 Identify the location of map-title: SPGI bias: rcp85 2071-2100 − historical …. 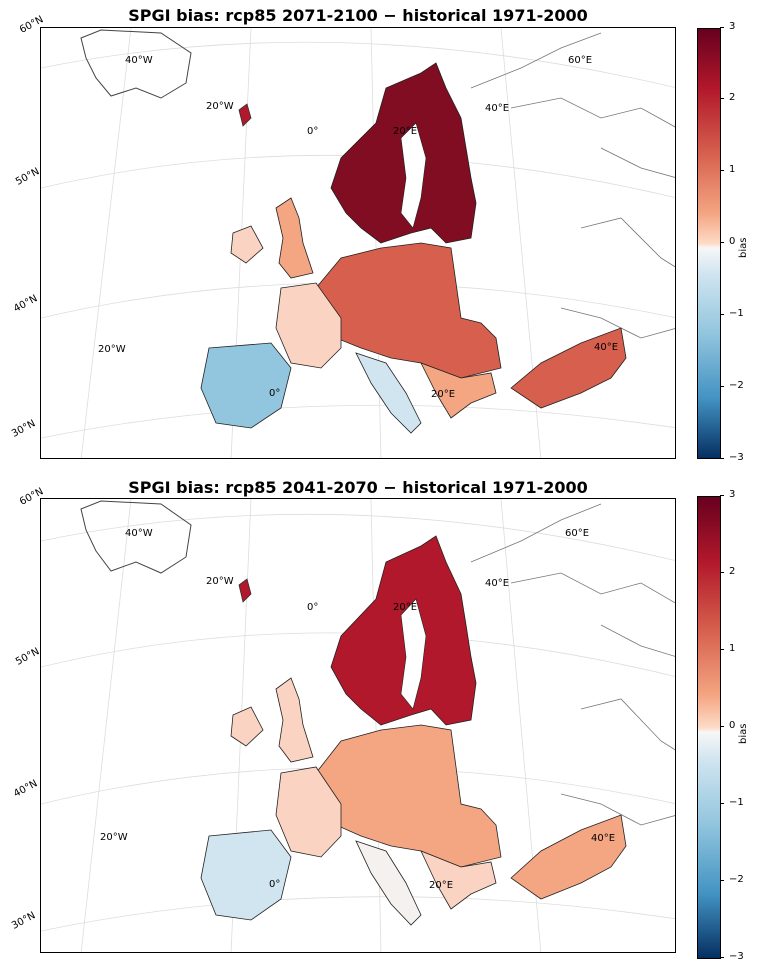
(358, 15).